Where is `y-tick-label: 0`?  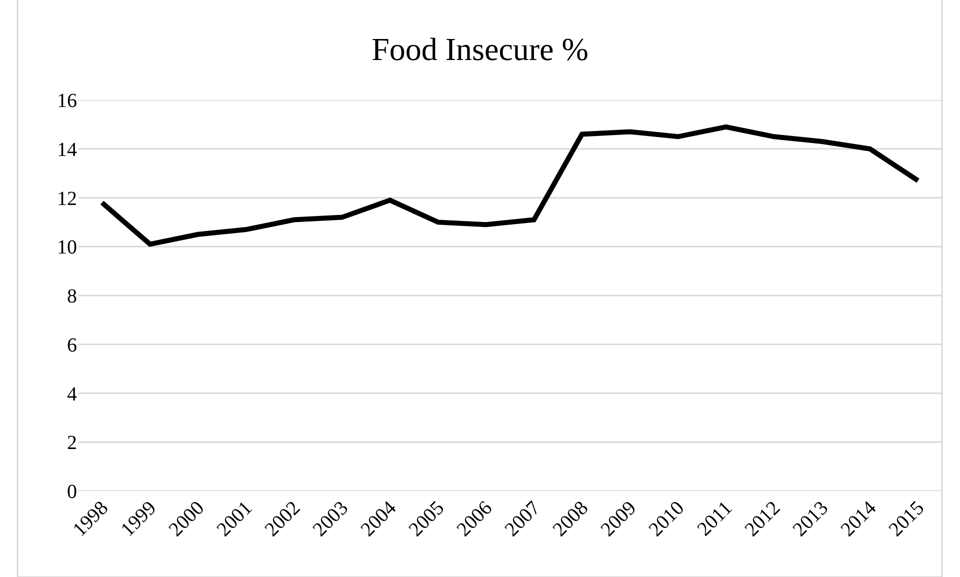
y-tick-label: 0 is located at coordinates (72, 492).